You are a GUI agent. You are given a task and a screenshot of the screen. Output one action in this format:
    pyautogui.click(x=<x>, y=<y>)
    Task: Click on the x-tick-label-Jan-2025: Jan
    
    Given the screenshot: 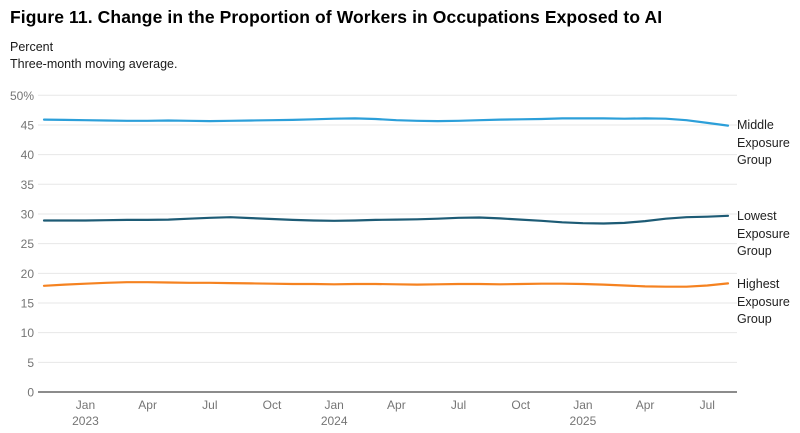 What is the action you would take?
    pyautogui.click(x=582, y=405)
    